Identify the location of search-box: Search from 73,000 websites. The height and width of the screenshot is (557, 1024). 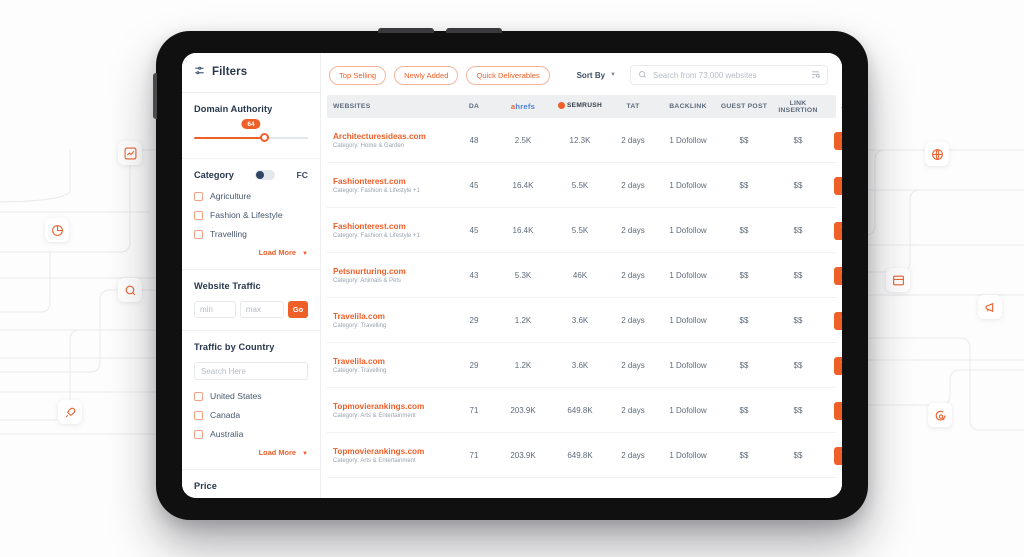
(729, 75).